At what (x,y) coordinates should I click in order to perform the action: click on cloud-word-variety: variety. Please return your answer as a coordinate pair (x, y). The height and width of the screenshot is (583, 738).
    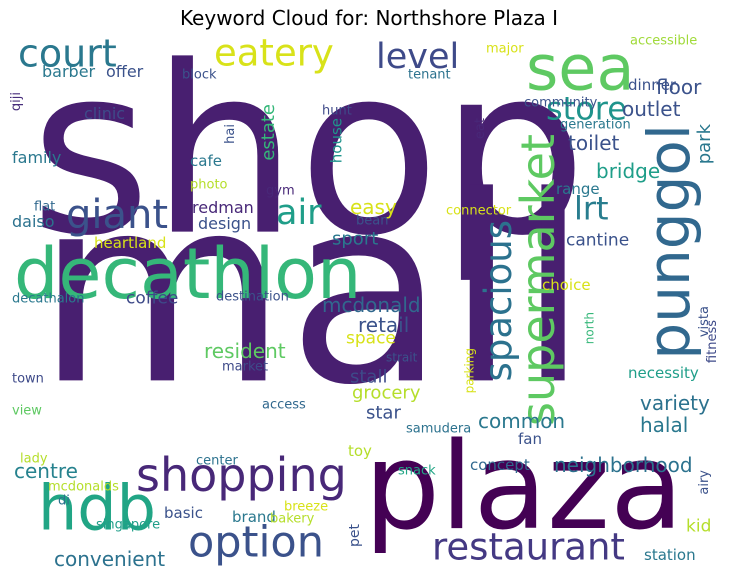
    Looking at the image, I should click on (675, 403).